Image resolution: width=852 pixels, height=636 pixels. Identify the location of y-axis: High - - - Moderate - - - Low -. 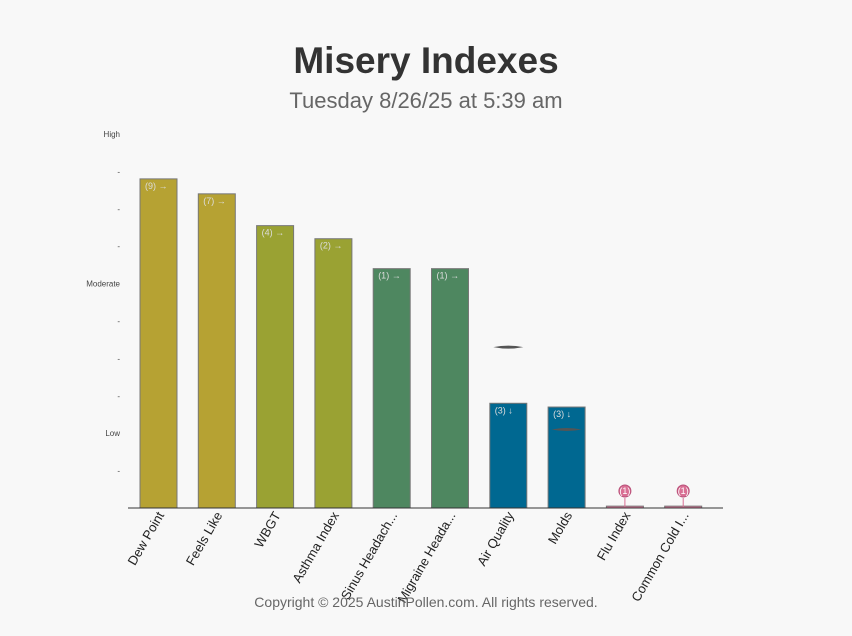
(103, 303).